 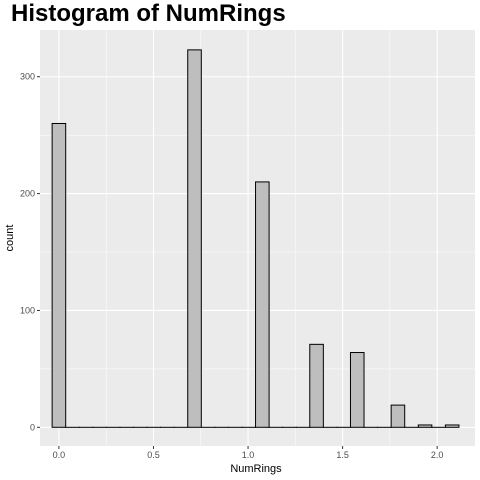 I want to click on x-tick-label: 1.5, so click(x=342, y=455).